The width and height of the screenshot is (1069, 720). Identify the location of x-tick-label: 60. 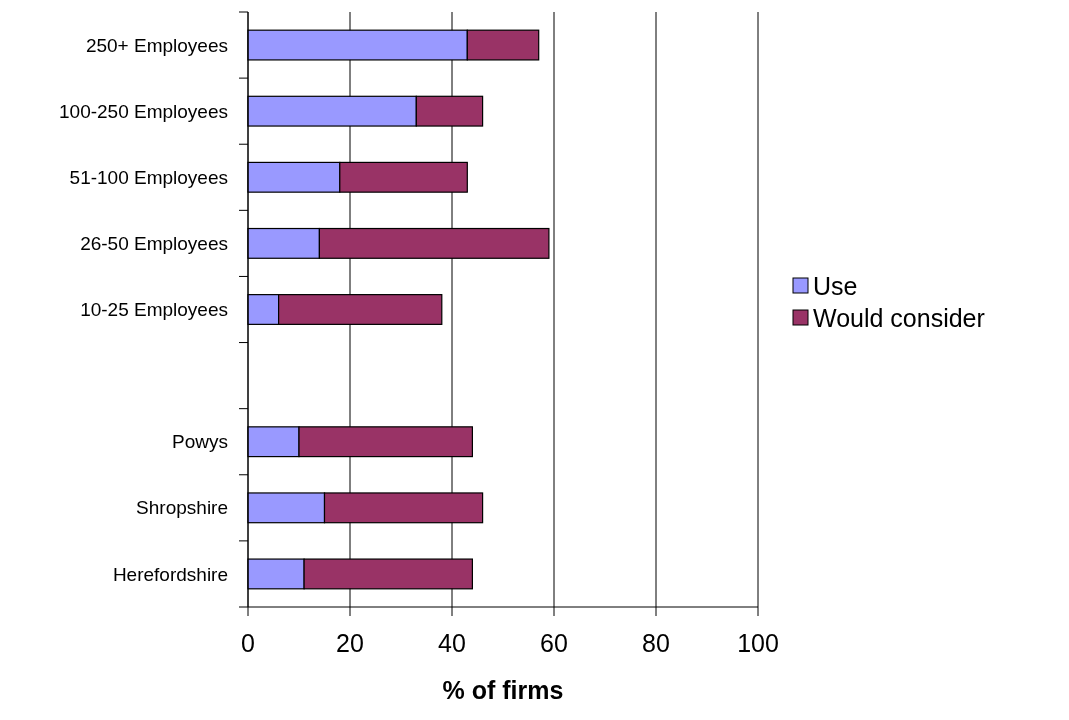
(554, 643).